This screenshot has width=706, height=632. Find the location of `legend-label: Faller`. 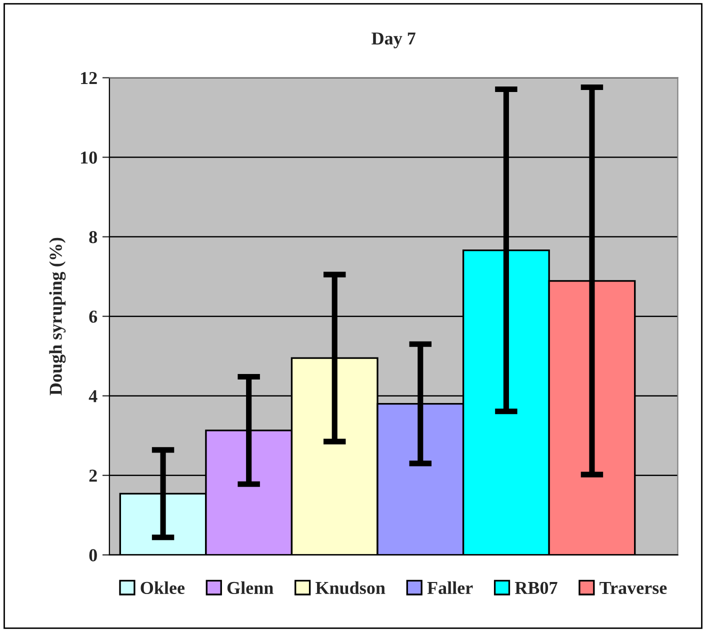

legend-label: Faller is located at coordinates (450, 587).